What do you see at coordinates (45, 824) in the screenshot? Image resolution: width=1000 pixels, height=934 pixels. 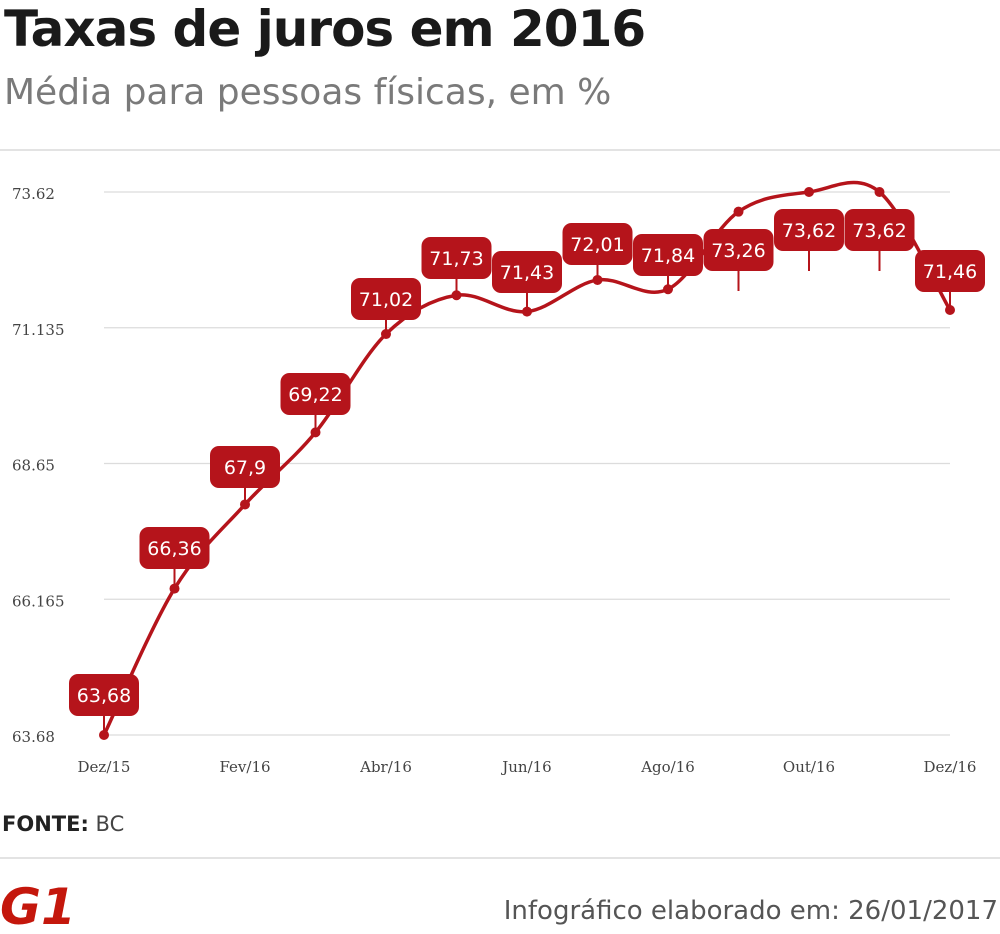 I see `source-label: FONTE:` at bounding box center [45, 824].